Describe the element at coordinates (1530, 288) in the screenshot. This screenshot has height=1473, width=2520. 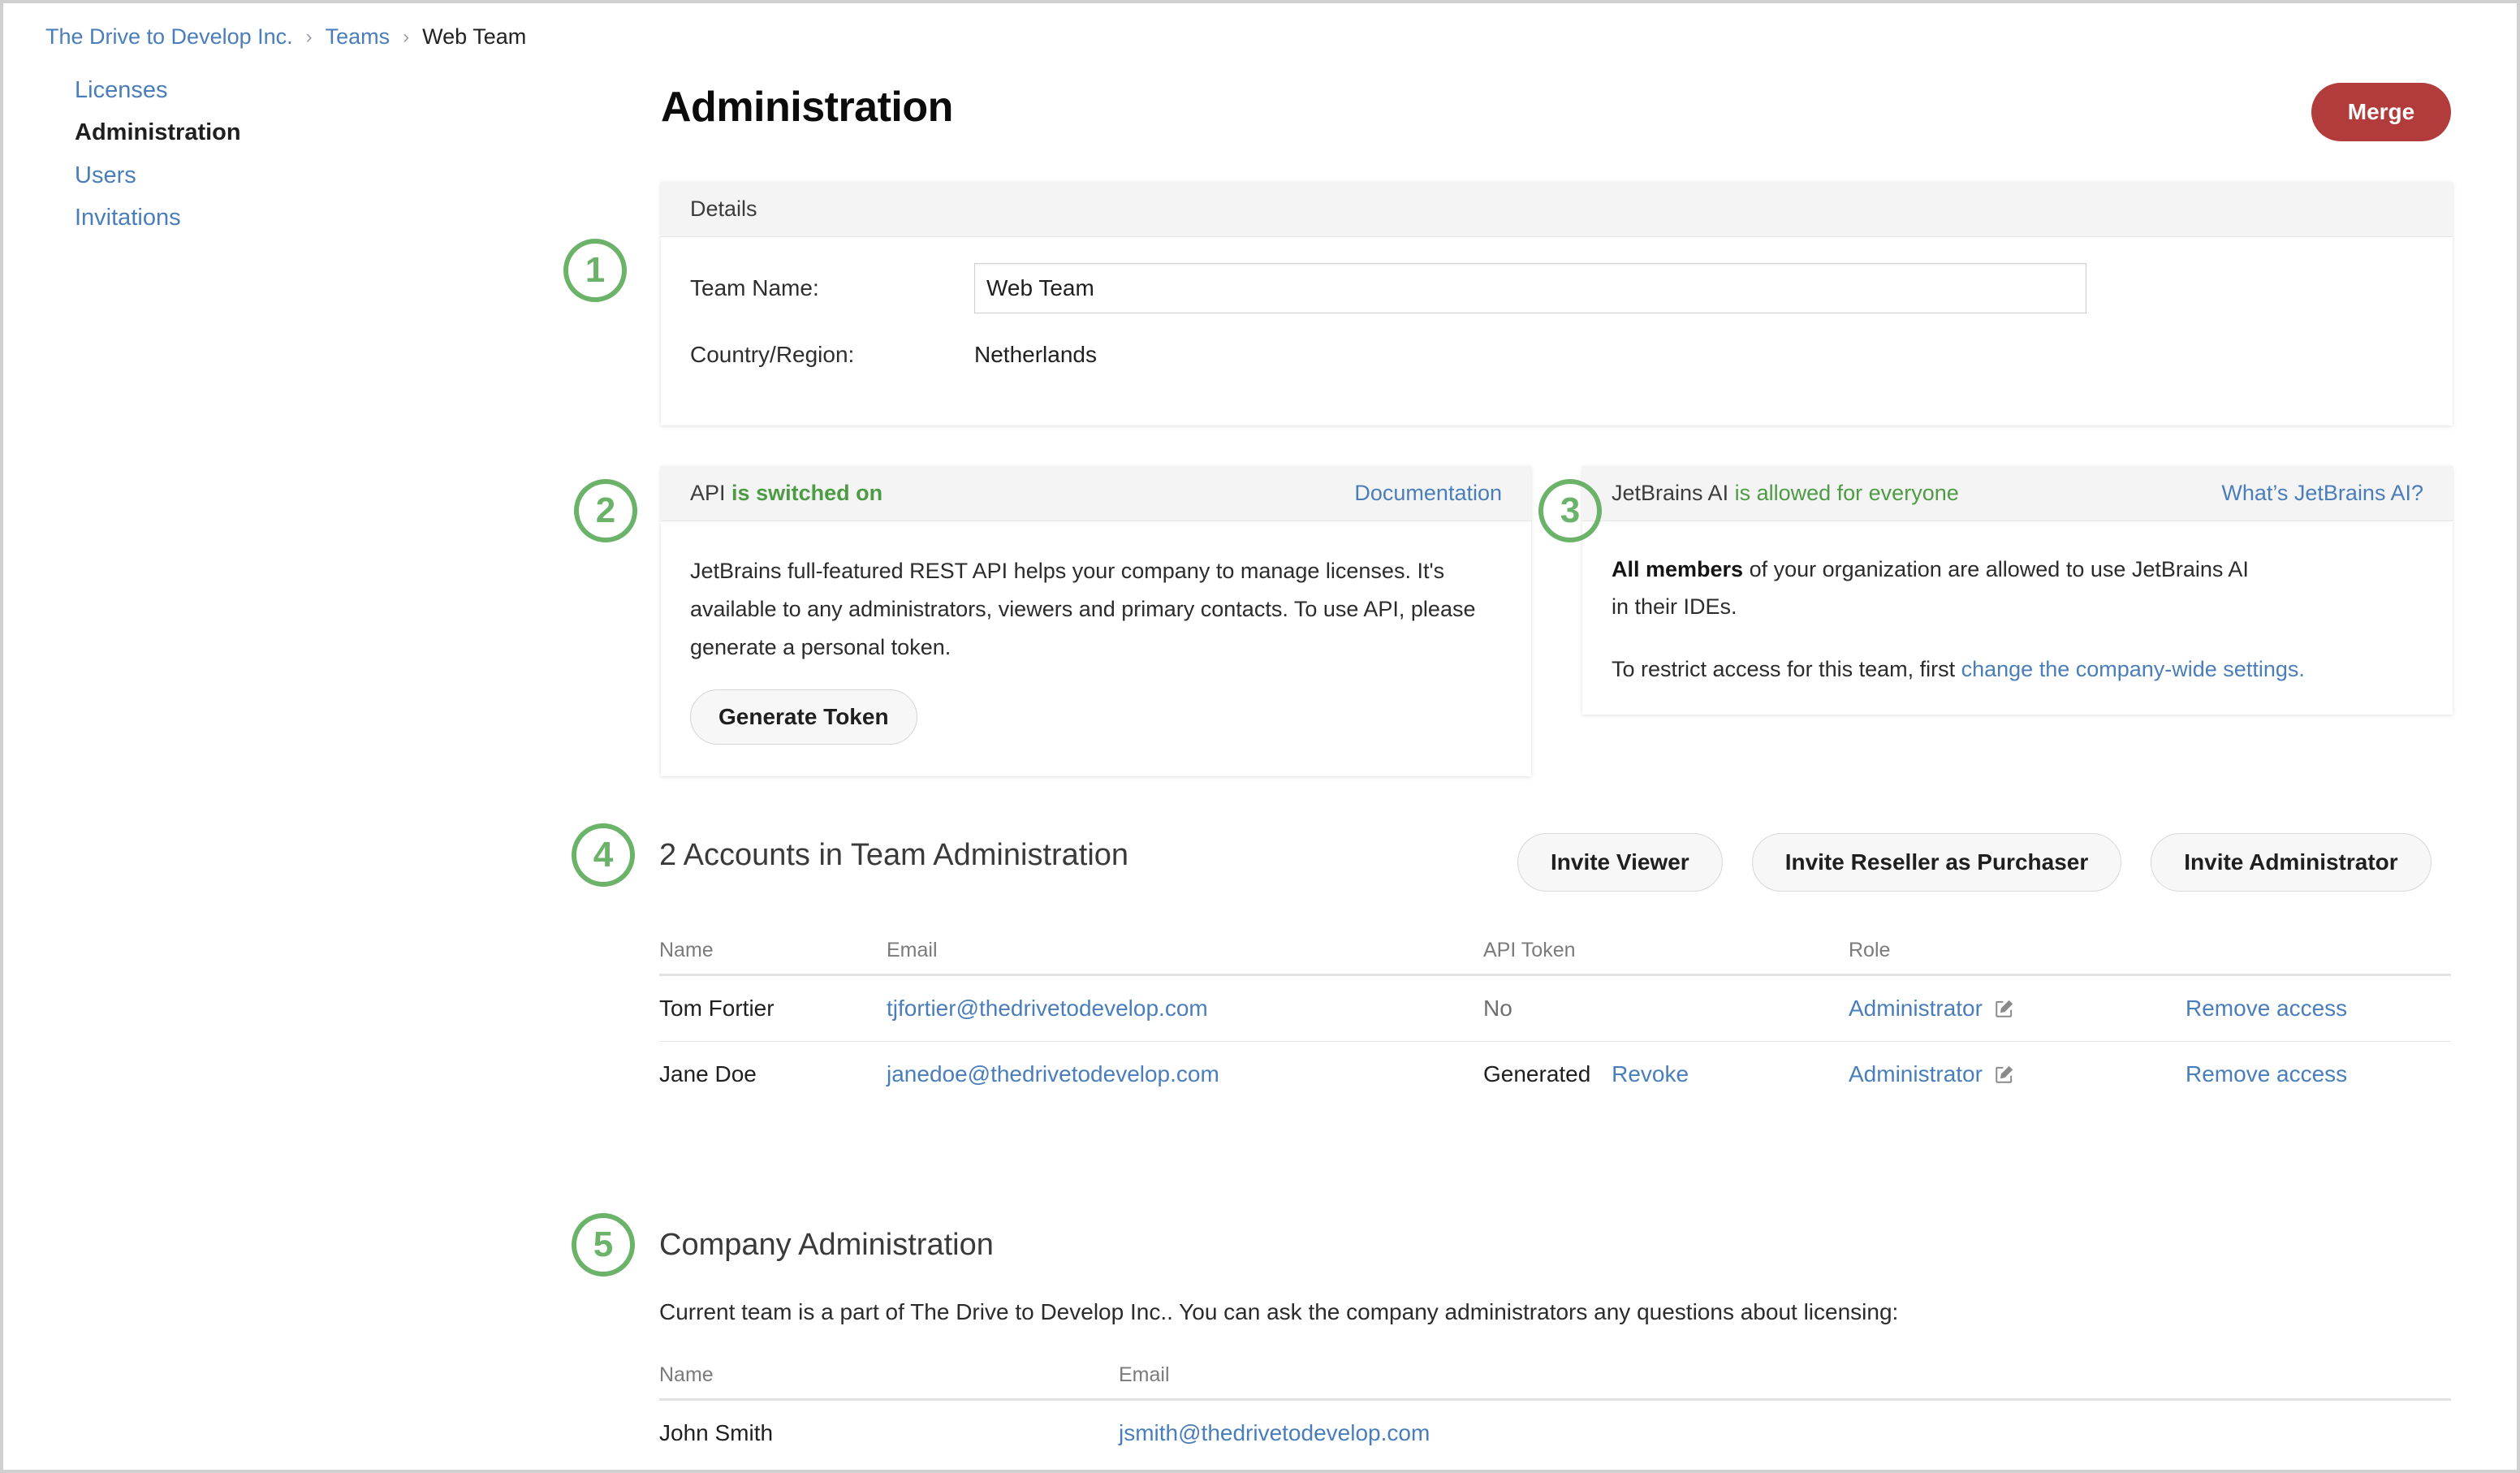
I see `team-name-input` at that location.